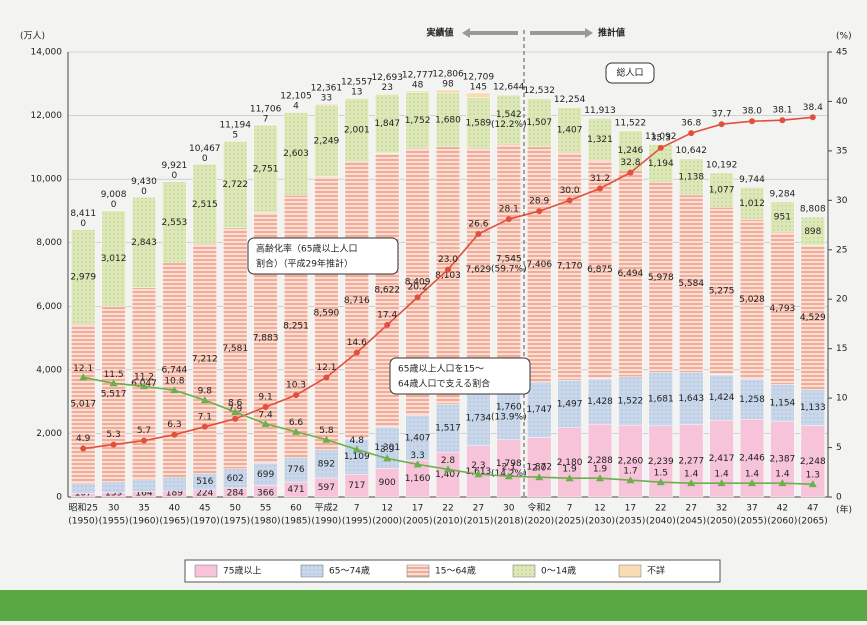 Image resolution: width=867 pixels, height=625 pixels. I want to click on line-value-label: 11.5, so click(114, 375).